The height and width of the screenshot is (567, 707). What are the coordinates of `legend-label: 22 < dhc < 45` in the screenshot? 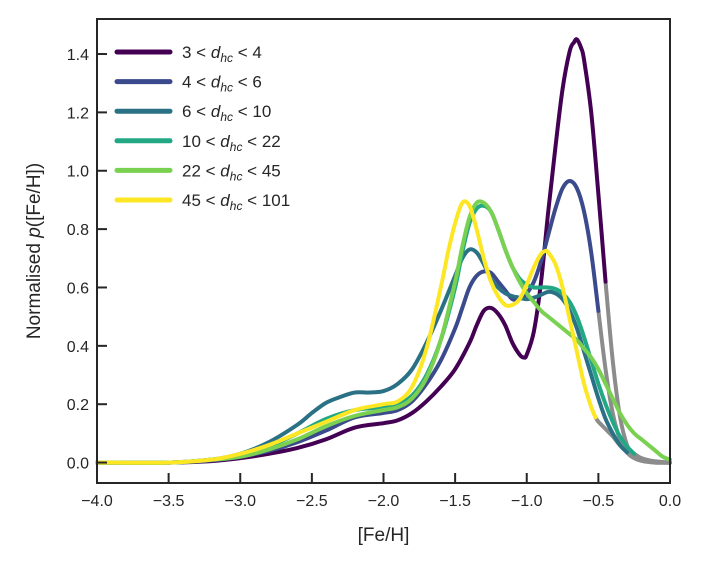 It's located at (231, 172).